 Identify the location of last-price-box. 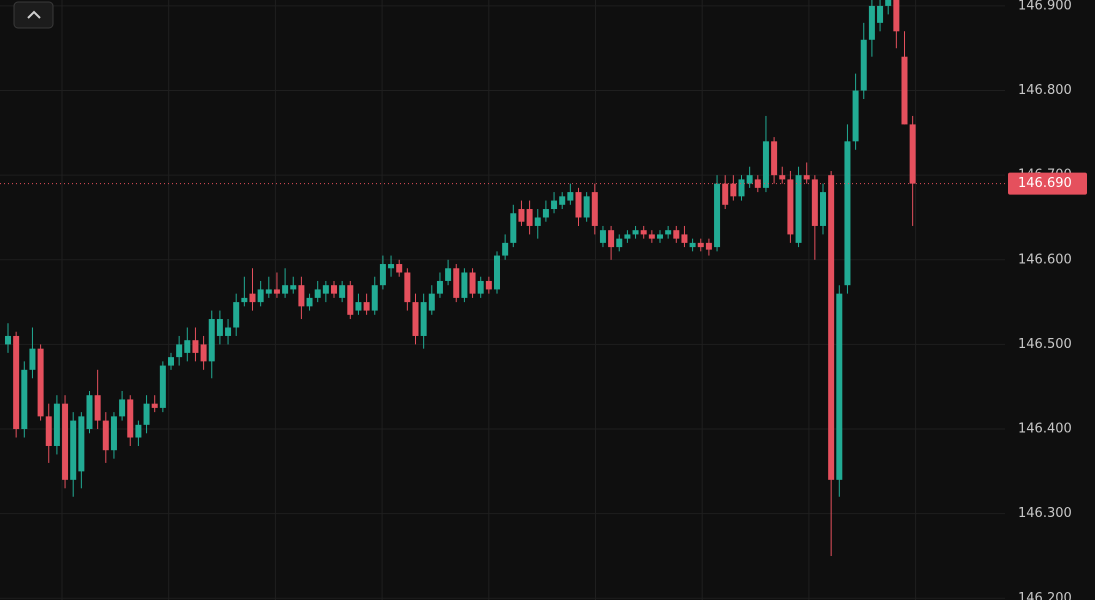
(1047, 183).